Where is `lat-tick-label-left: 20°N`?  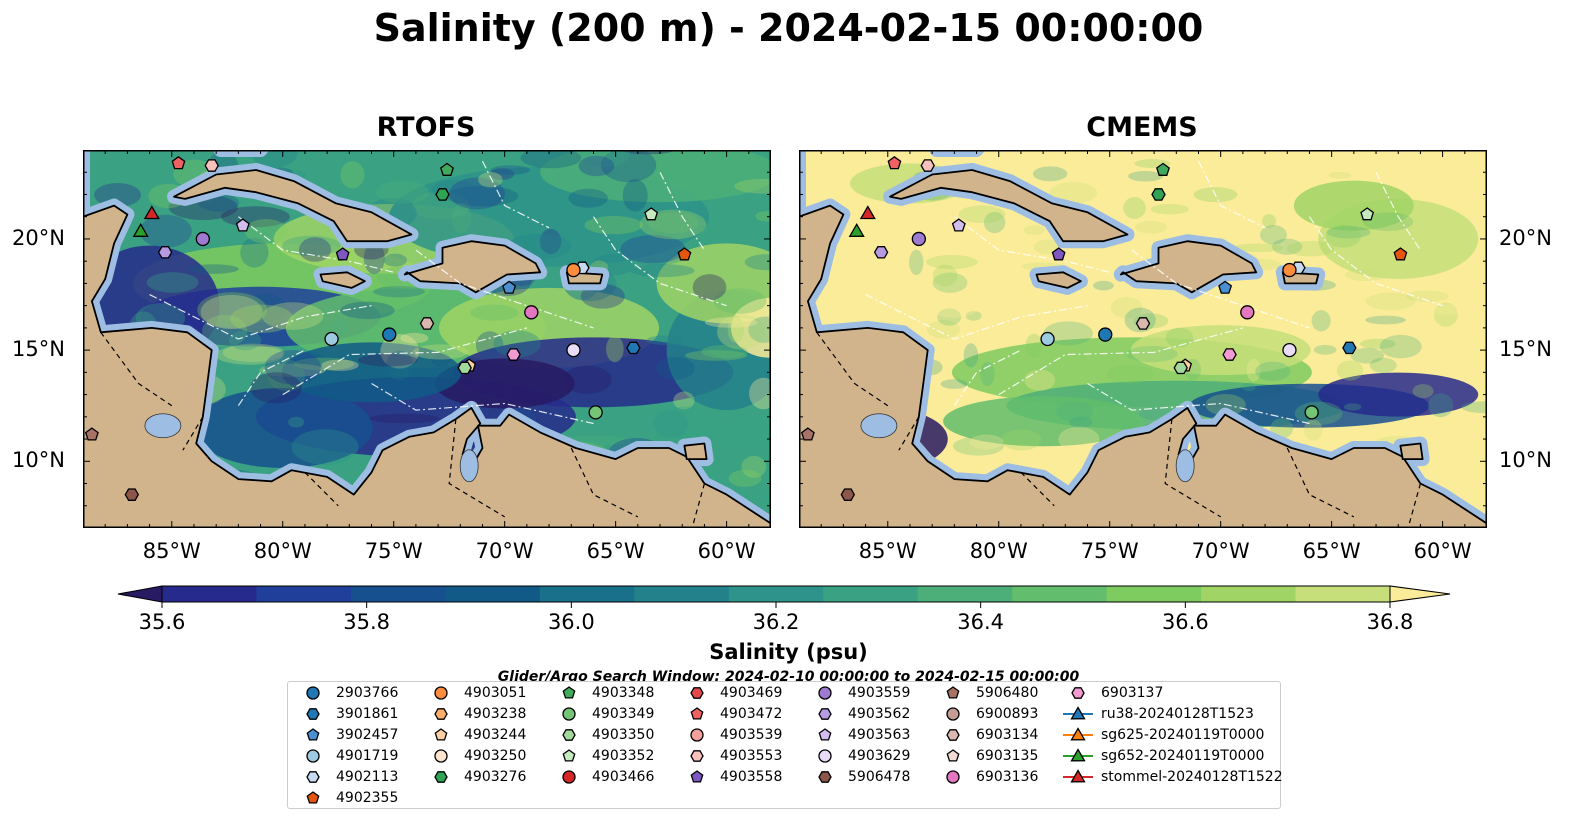
lat-tick-label-left: 20°N is located at coordinates (38, 237).